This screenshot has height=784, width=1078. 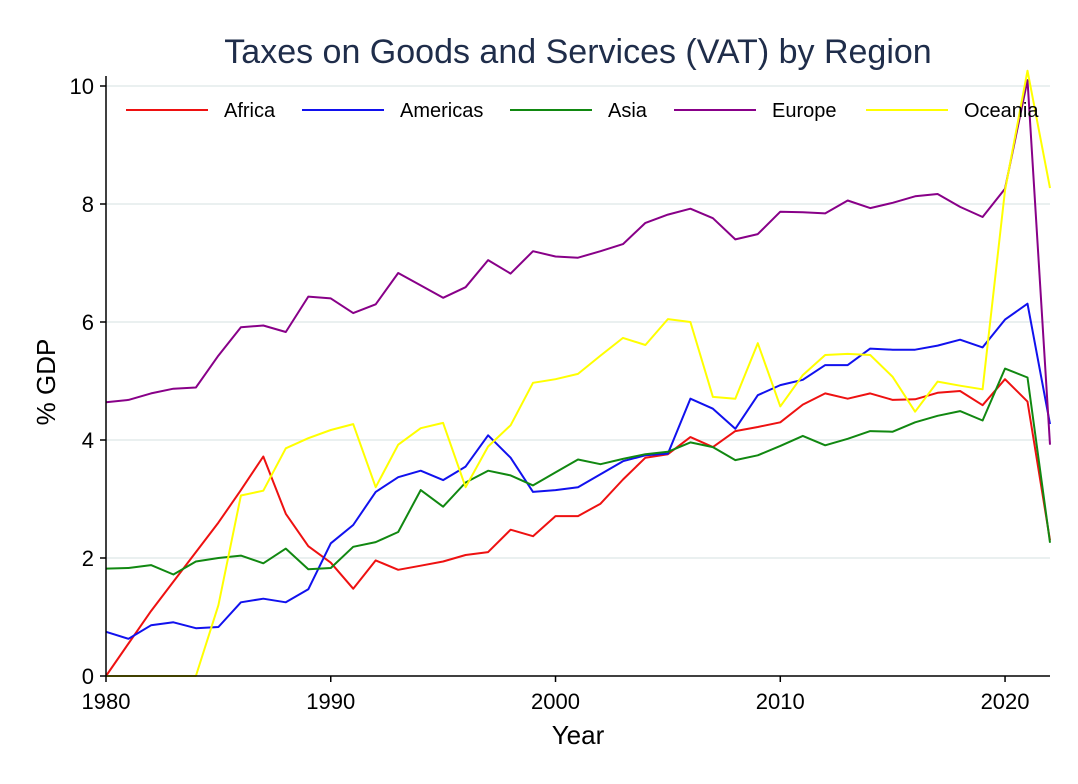 What do you see at coordinates (578, 735) in the screenshot?
I see `x-axis-label: Year` at bounding box center [578, 735].